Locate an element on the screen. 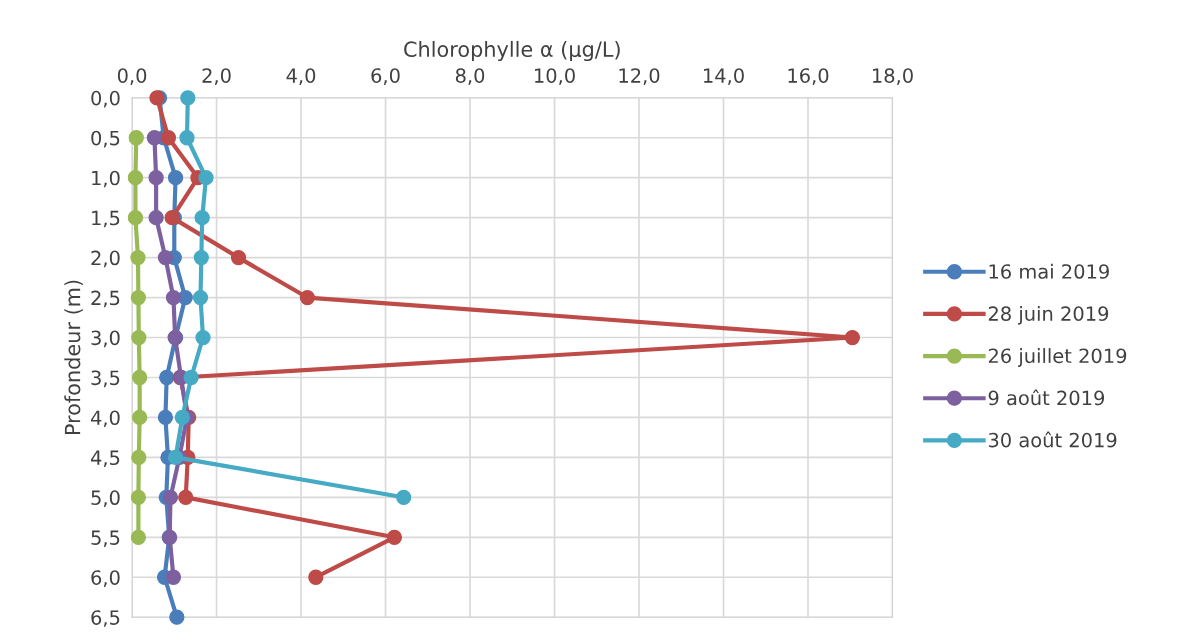 This screenshot has height=635, width=1179. x-tick-label: 6,0 is located at coordinates (385, 76).